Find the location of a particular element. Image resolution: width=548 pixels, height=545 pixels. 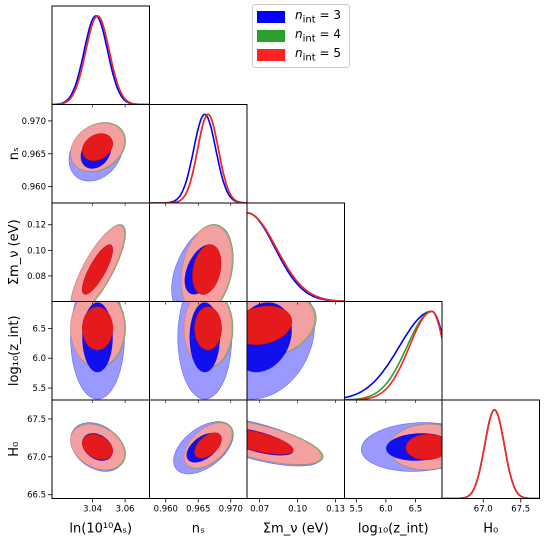

marginal-lnAs is located at coordinates (101, 59).